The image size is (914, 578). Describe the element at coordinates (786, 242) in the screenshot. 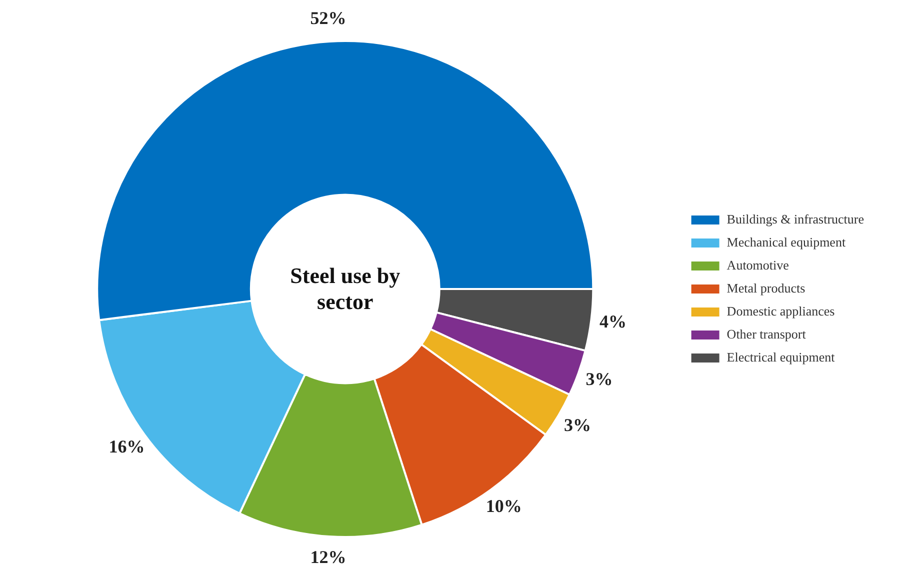

I see `legend-label: Mechanical equipment` at that location.